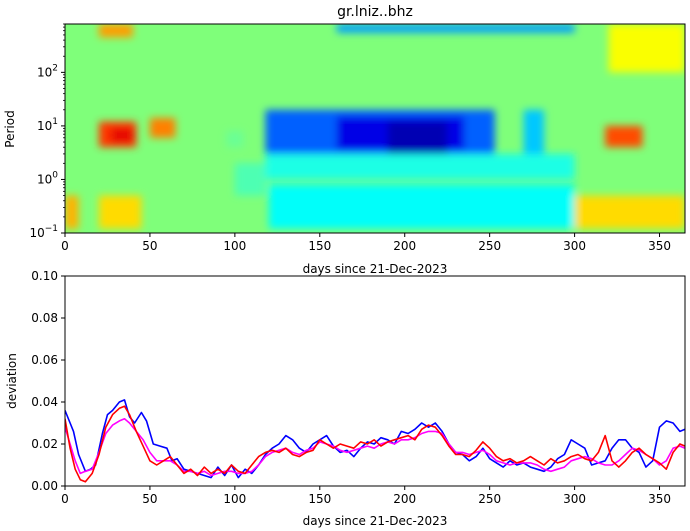 This screenshot has width=690, height=531. I want to click on y-tick-label: 10⁻¹, so click(43, 232).